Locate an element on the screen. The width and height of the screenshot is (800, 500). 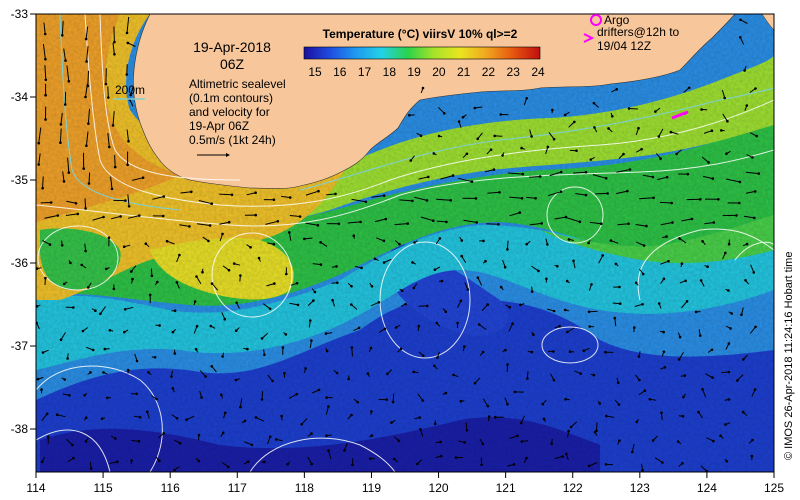
x-tick-label: 122 is located at coordinates (573, 488).